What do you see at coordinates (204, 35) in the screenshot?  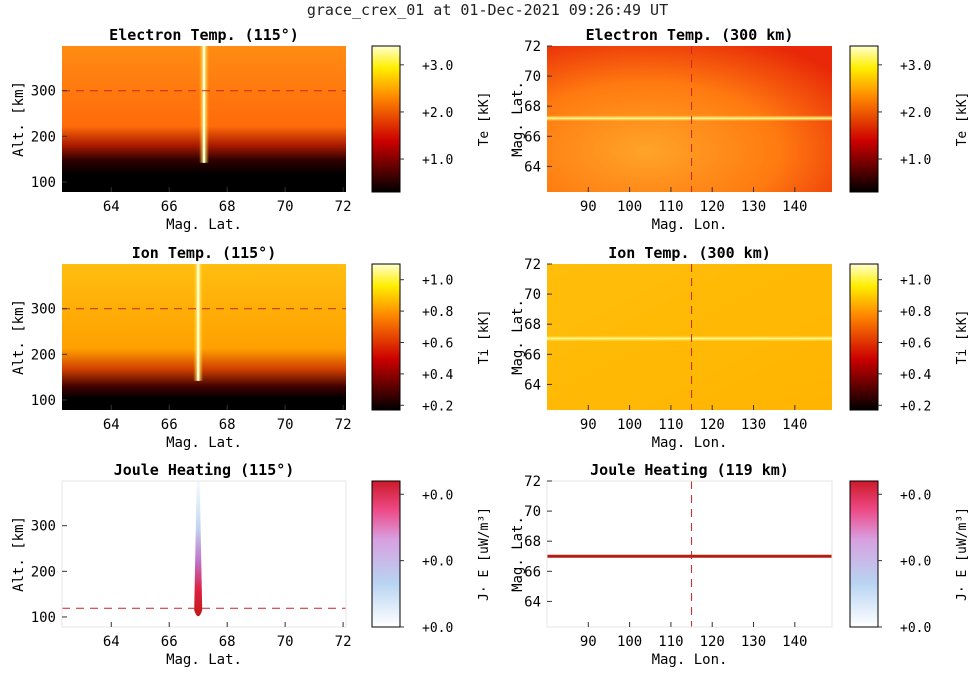 I see `chart-title: Electron Temp. (115°)` at bounding box center [204, 35].